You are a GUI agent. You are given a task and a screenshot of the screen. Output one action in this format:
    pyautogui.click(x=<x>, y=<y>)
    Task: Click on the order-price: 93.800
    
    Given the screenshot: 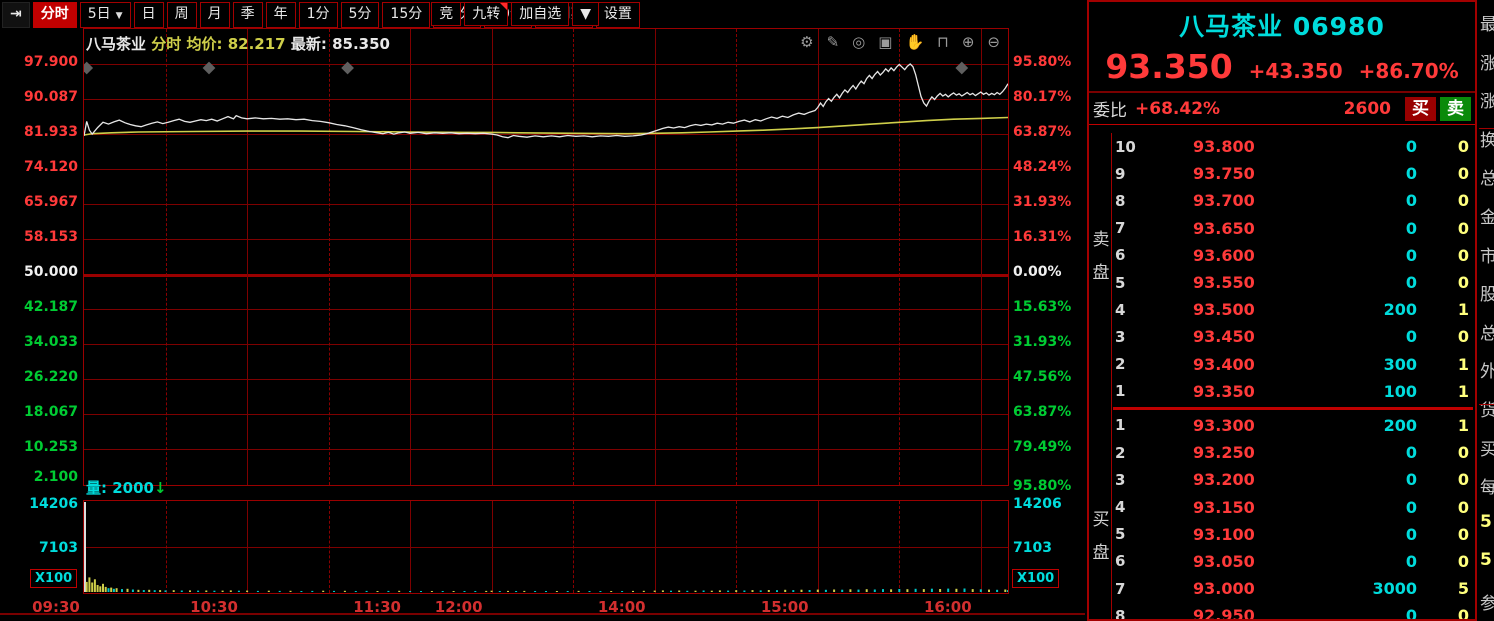 What is the action you would take?
    pyautogui.click(x=1224, y=147)
    